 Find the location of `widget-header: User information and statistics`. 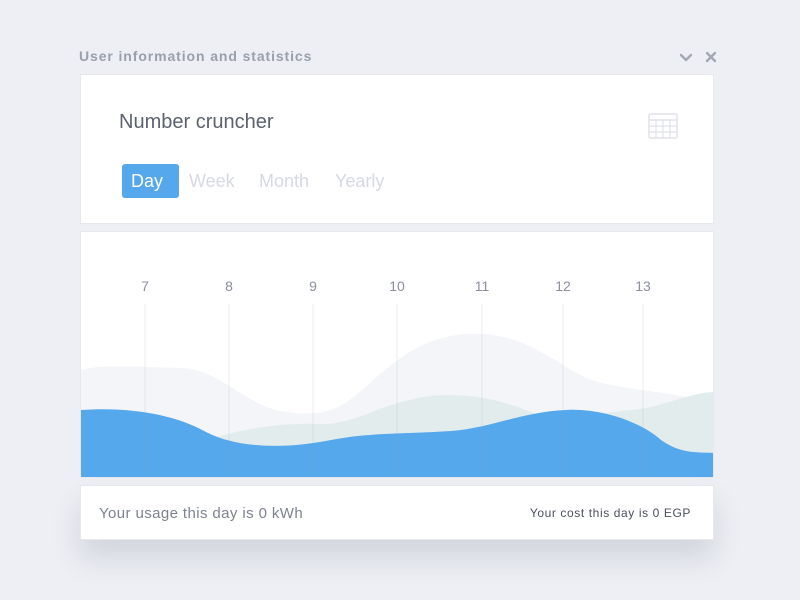

widget-header: User information and statistics is located at coordinates (398, 57).